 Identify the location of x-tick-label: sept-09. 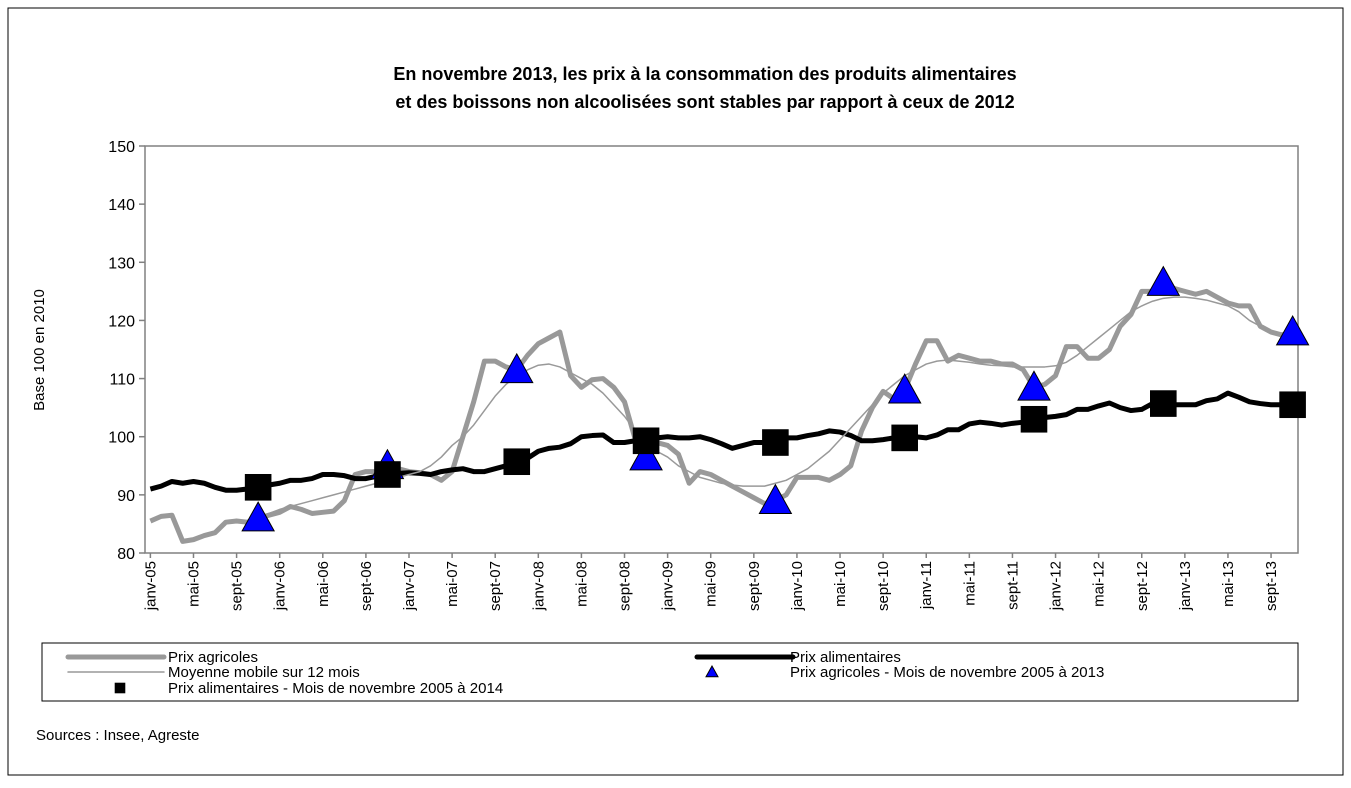
(754, 586).